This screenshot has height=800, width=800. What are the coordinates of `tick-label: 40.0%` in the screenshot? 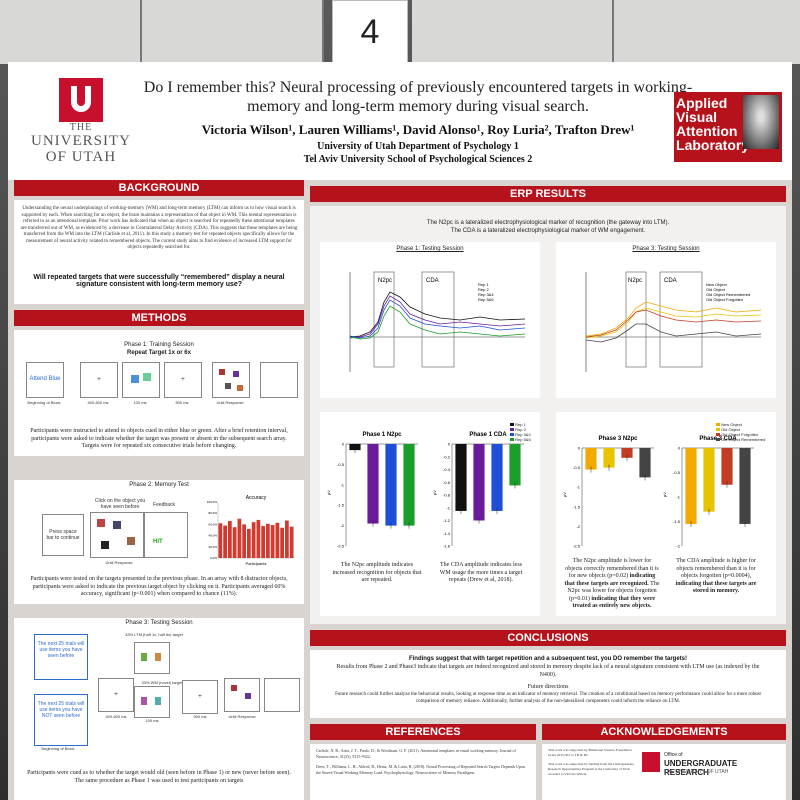 It's located at (212, 536).